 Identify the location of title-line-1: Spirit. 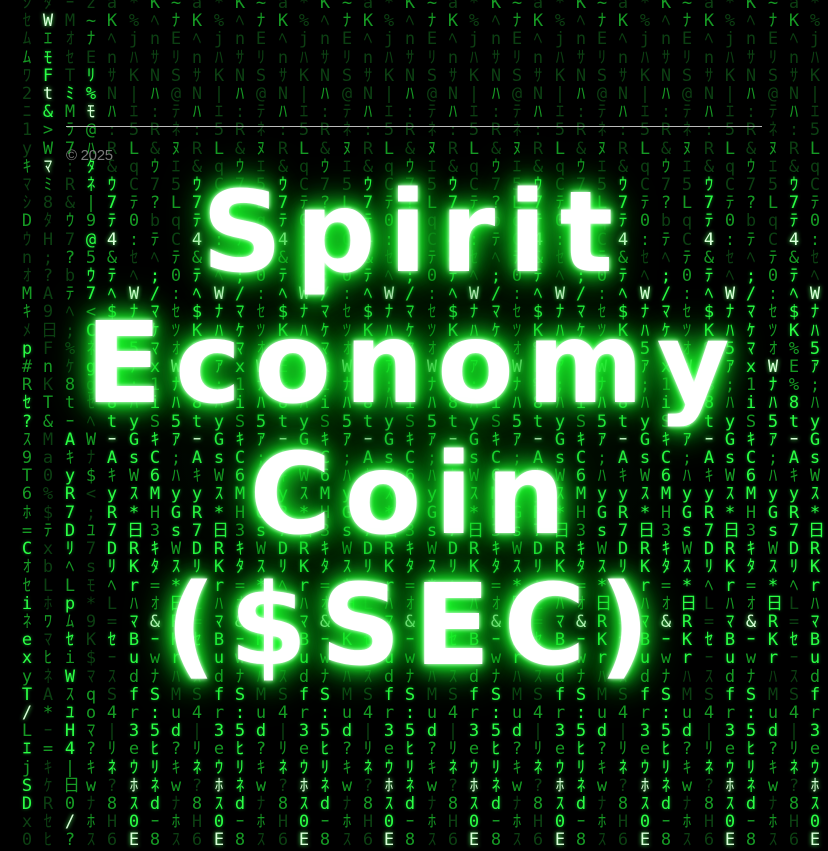
(414, 233).